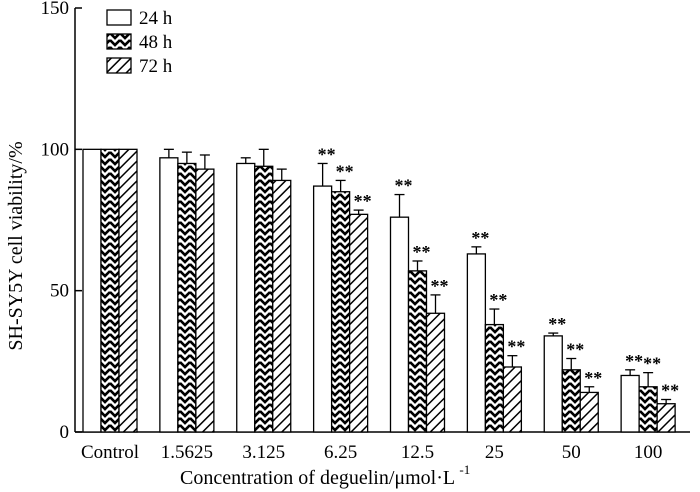  I want to click on legend: 24 h 48 h 72 h, so click(139, 42).